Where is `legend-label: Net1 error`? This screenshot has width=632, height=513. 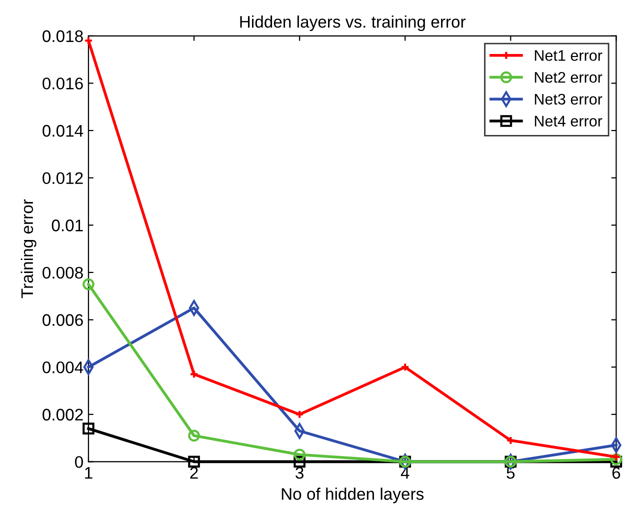 legend-label: Net1 error is located at coordinates (568, 55).